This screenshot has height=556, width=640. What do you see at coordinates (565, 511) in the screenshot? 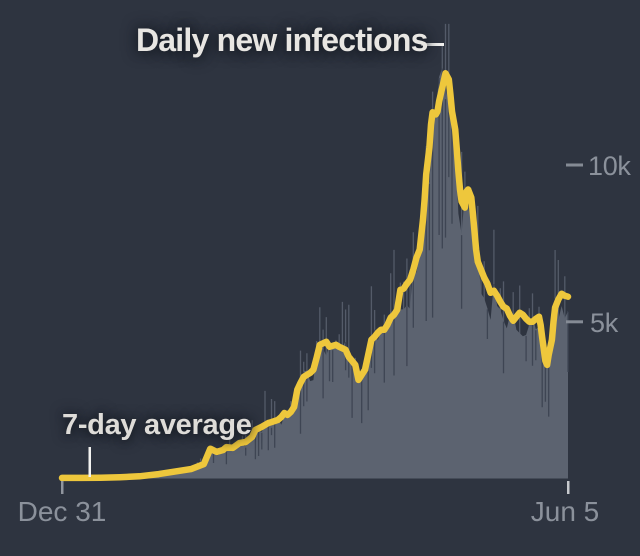
I see `x-axis-label-end: Jun 5` at bounding box center [565, 511].